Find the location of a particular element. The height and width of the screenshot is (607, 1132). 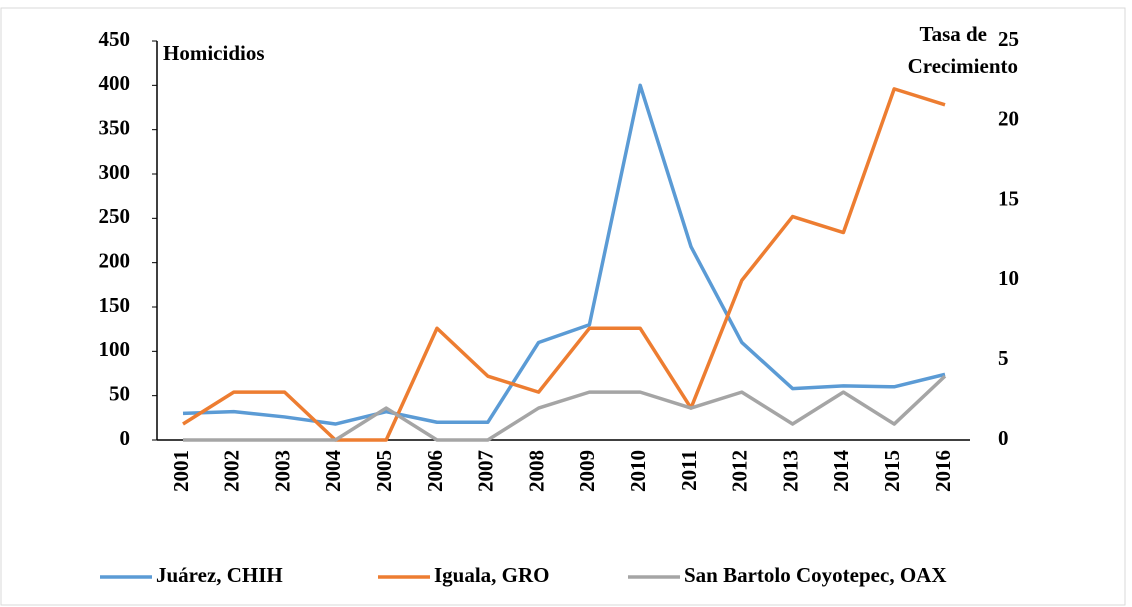

y-tick-label: 200 is located at coordinates (115, 260).